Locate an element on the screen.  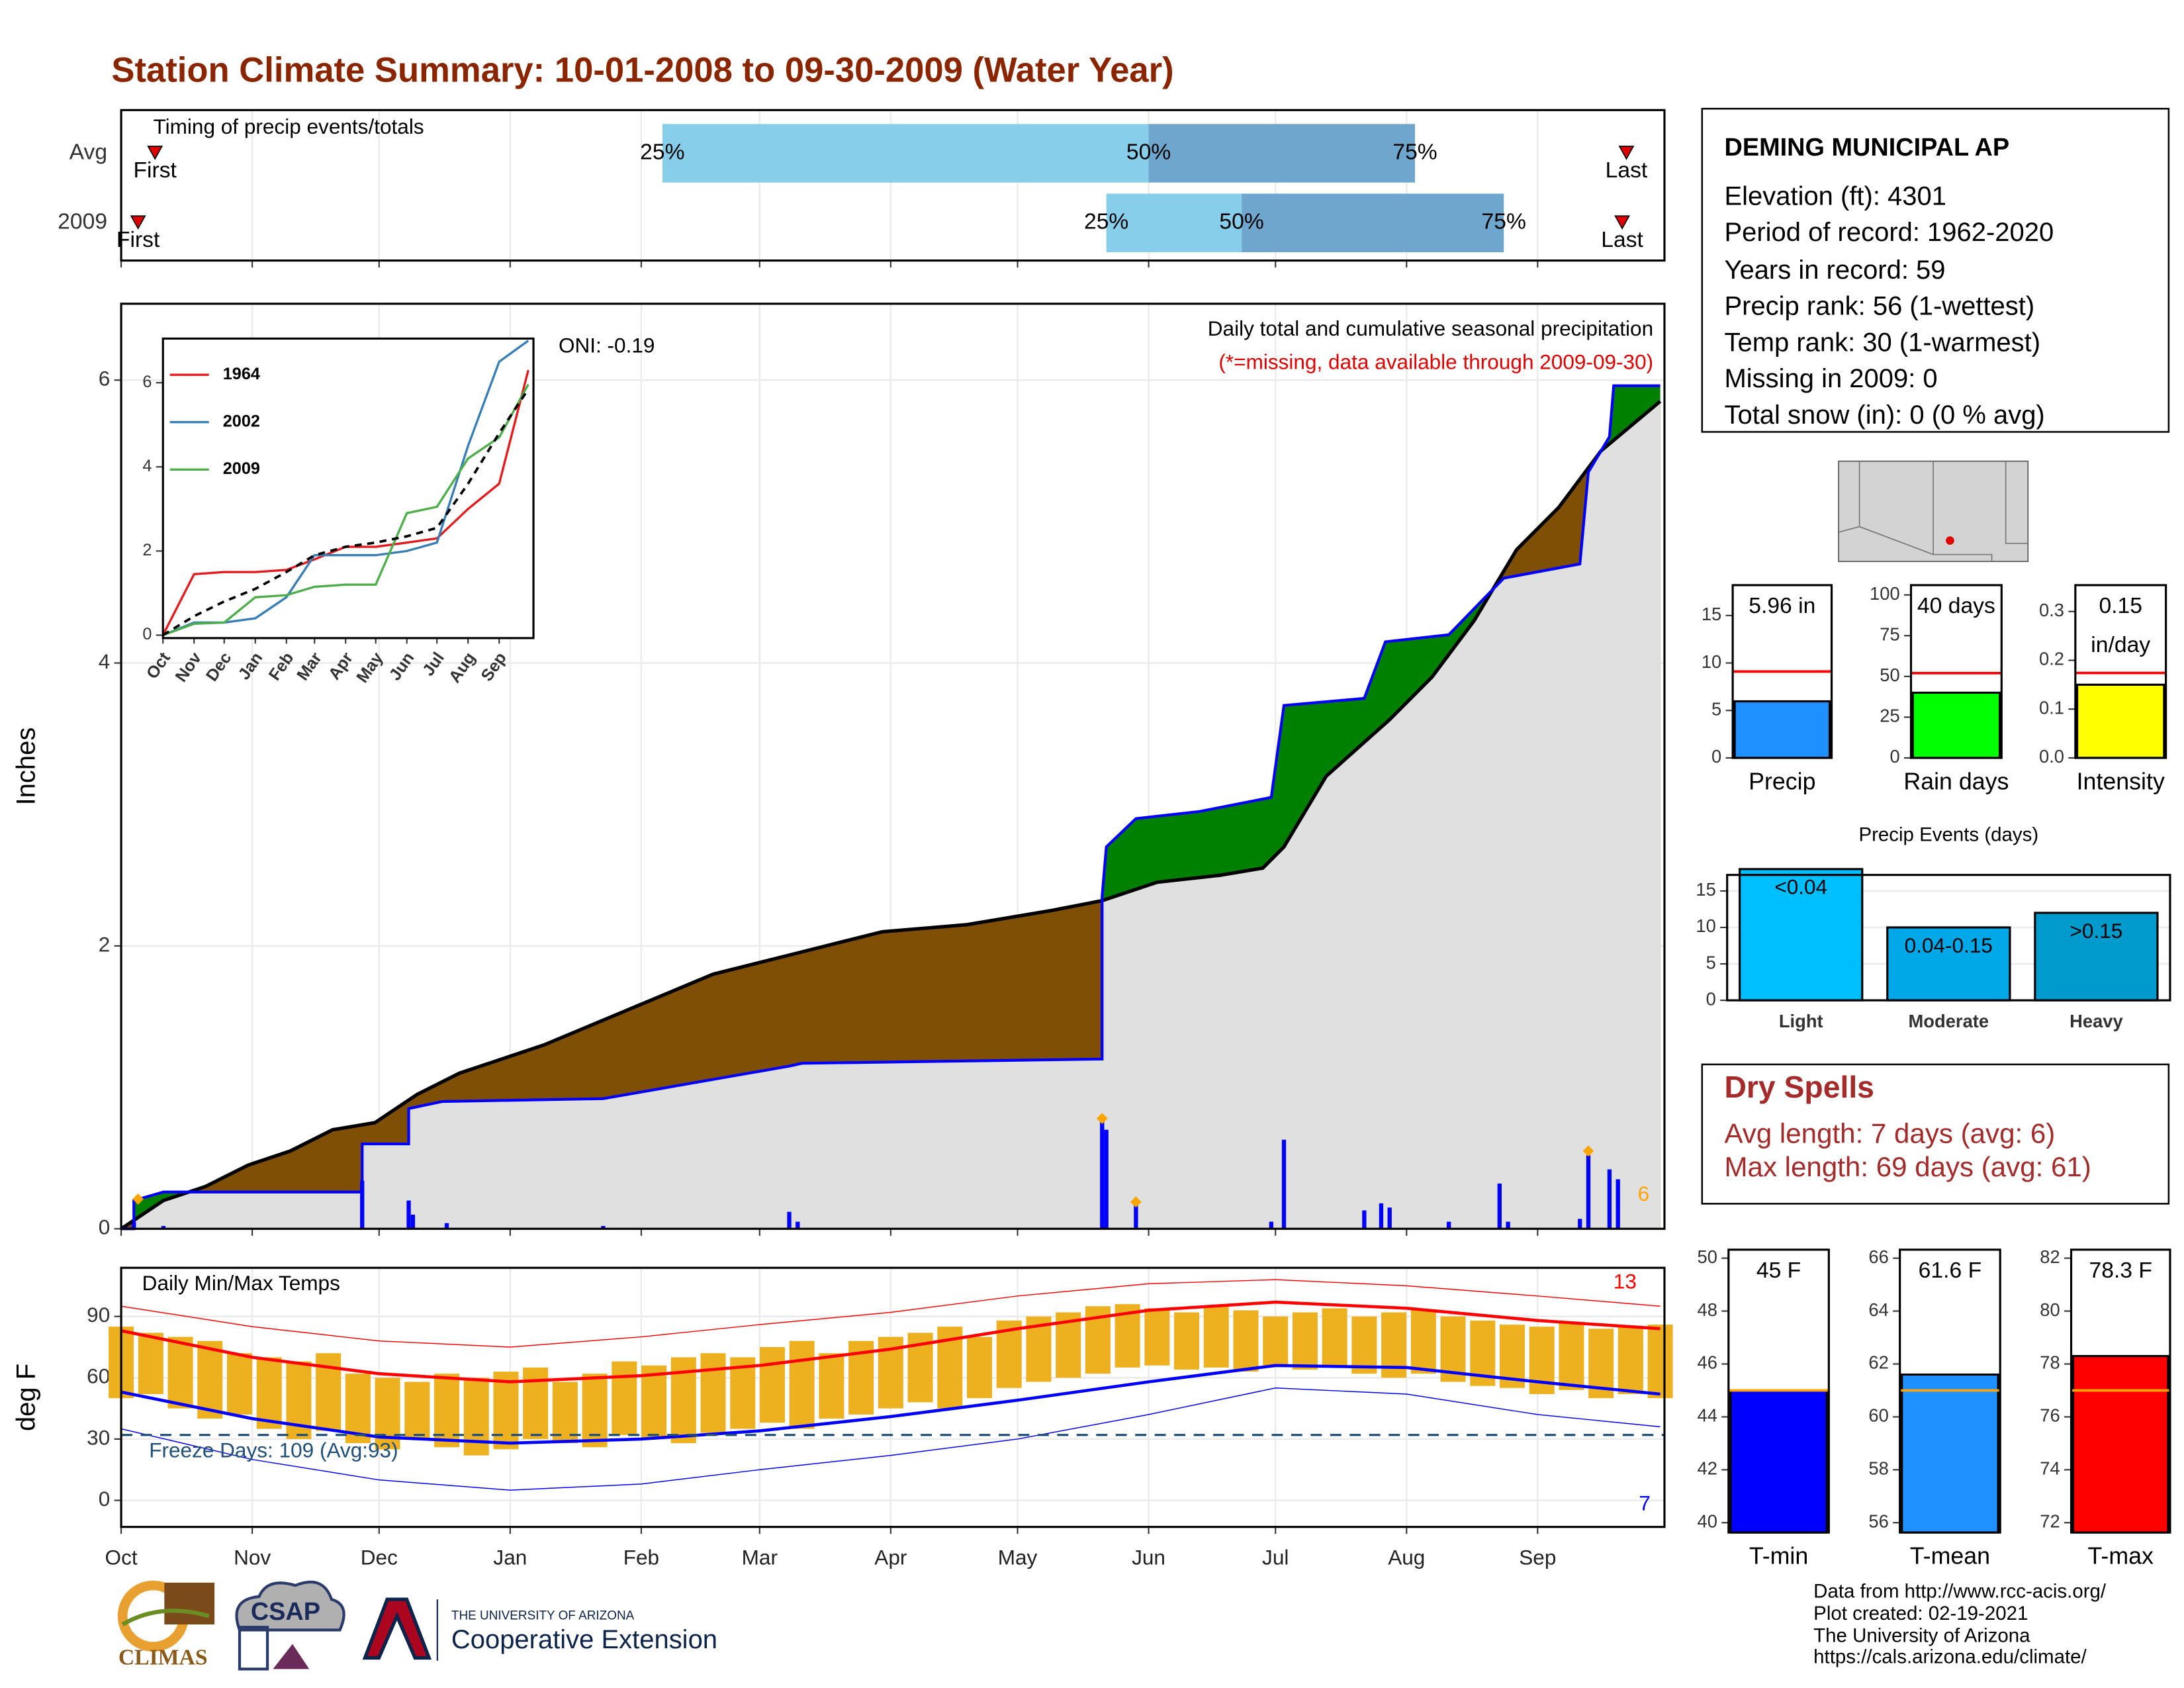
y-tick-label: 15 is located at coordinates (1712, 614).